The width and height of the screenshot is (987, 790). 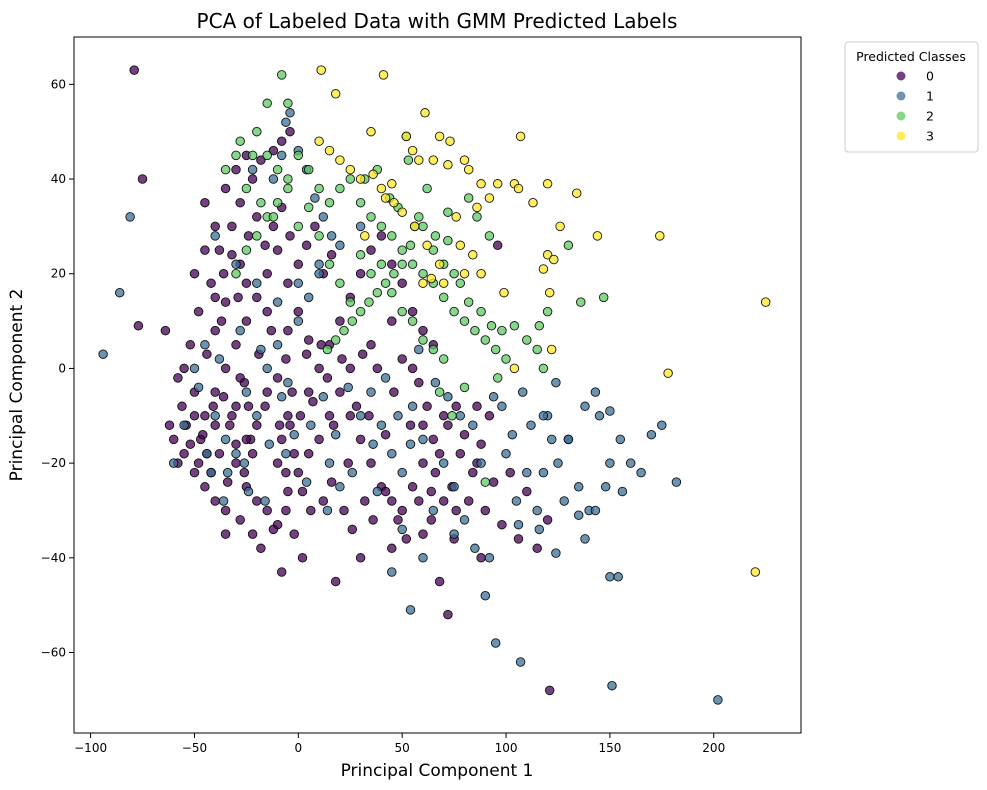 I want to click on y-tick-label: 20, so click(x=58, y=274).